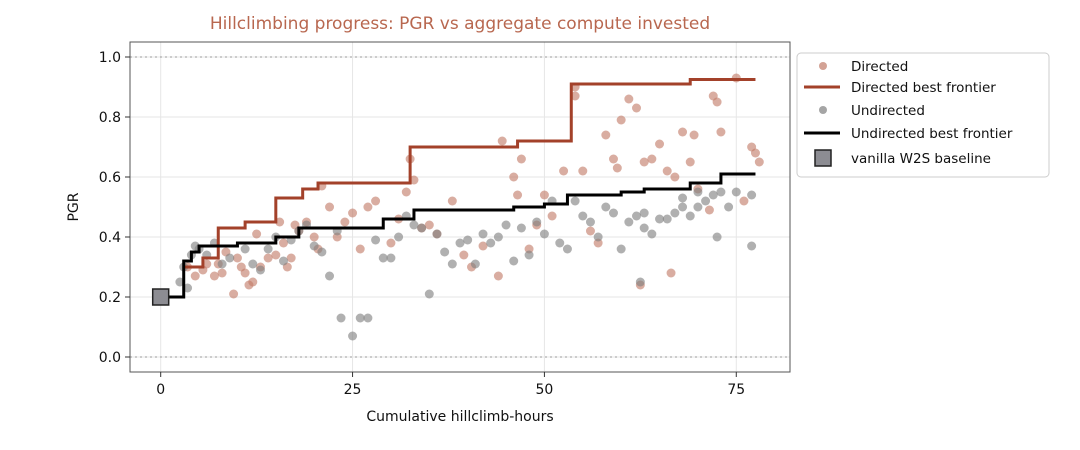 The image size is (1080, 450). What do you see at coordinates (160, 297) in the screenshot?
I see `baseline-marker` at bounding box center [160, 297].